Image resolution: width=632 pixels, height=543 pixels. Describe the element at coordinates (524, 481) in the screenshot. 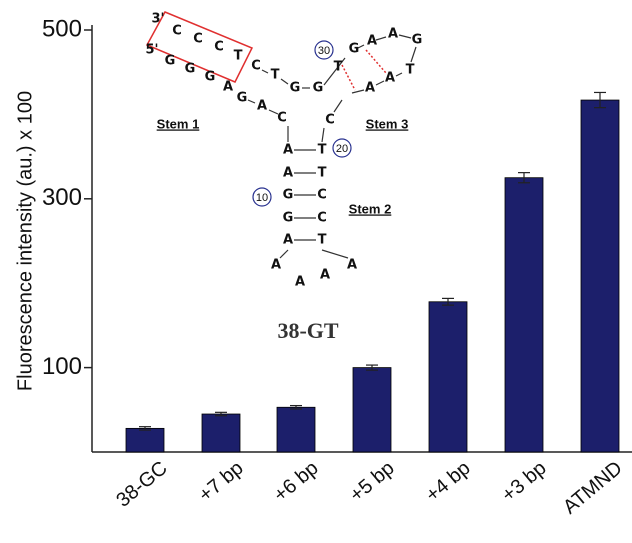

I see `x-tick-label: +3 bp` at that location.